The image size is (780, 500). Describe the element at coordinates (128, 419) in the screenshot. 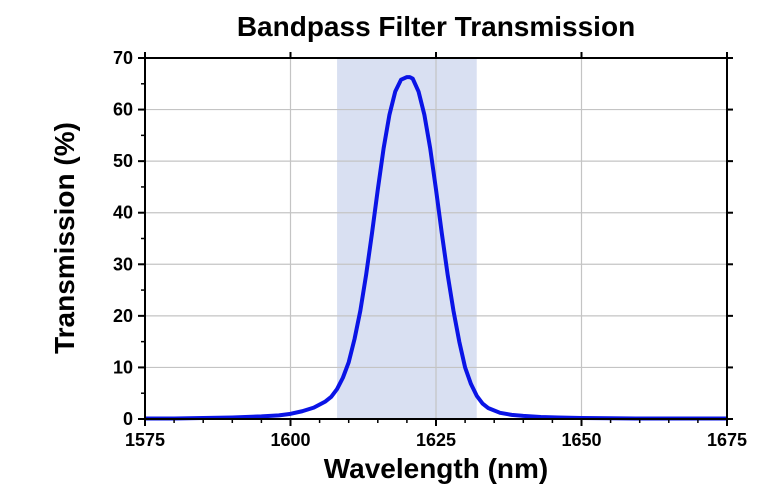

I see `y-tick-label: 0` at that location.